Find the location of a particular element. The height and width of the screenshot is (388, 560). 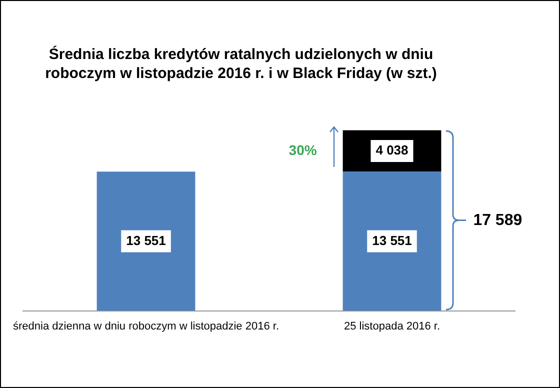

x-tick-label: 25 listopada 2016 r. is located at coordinates (392, 326).